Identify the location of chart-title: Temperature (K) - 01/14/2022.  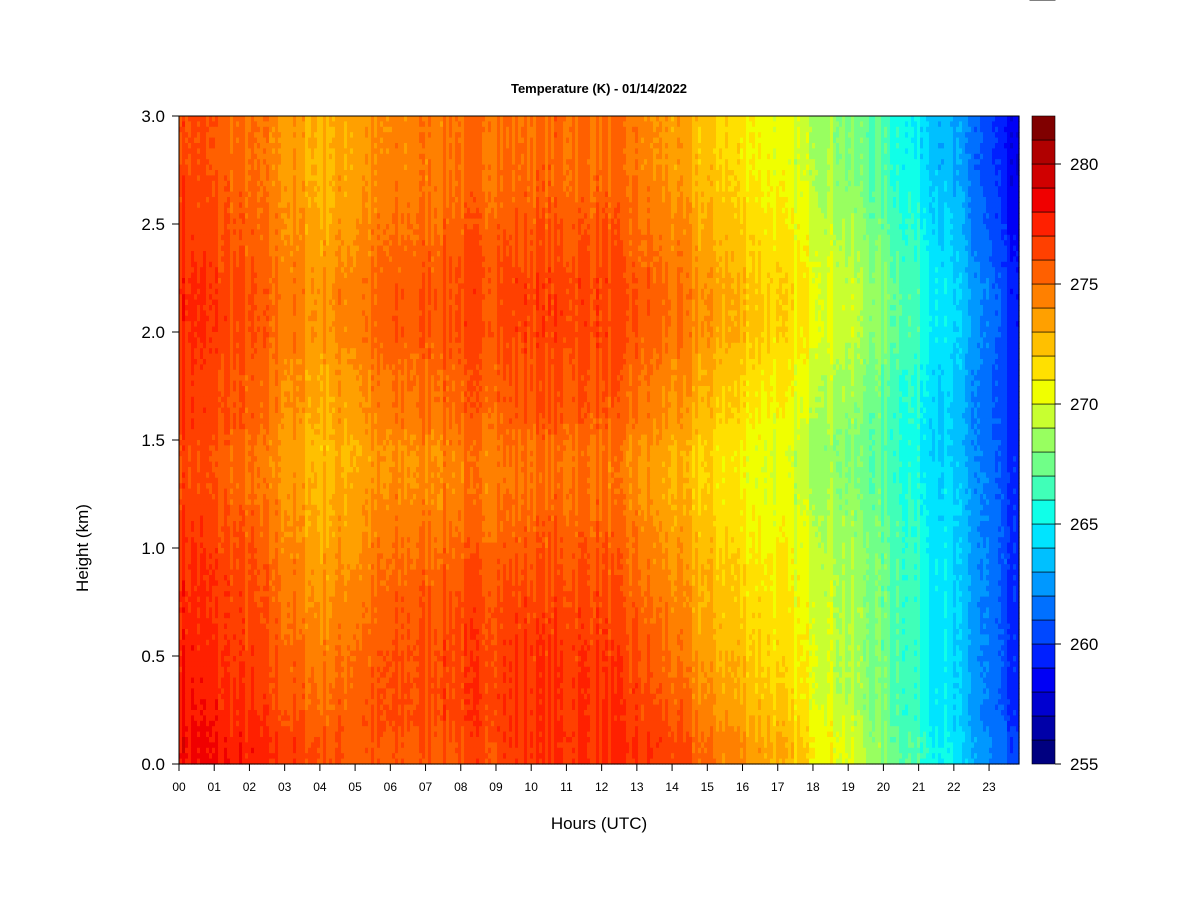
(599, 88).